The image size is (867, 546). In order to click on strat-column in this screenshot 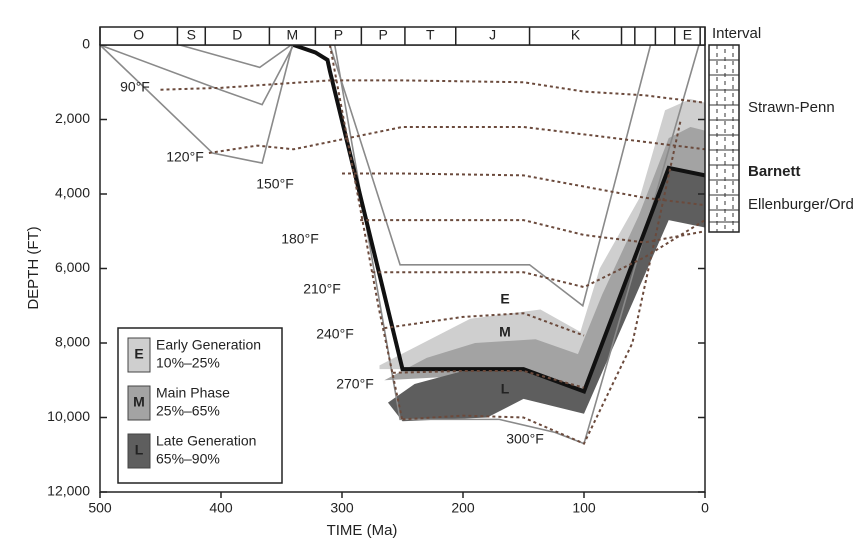, I will do `click(724, 138)`.